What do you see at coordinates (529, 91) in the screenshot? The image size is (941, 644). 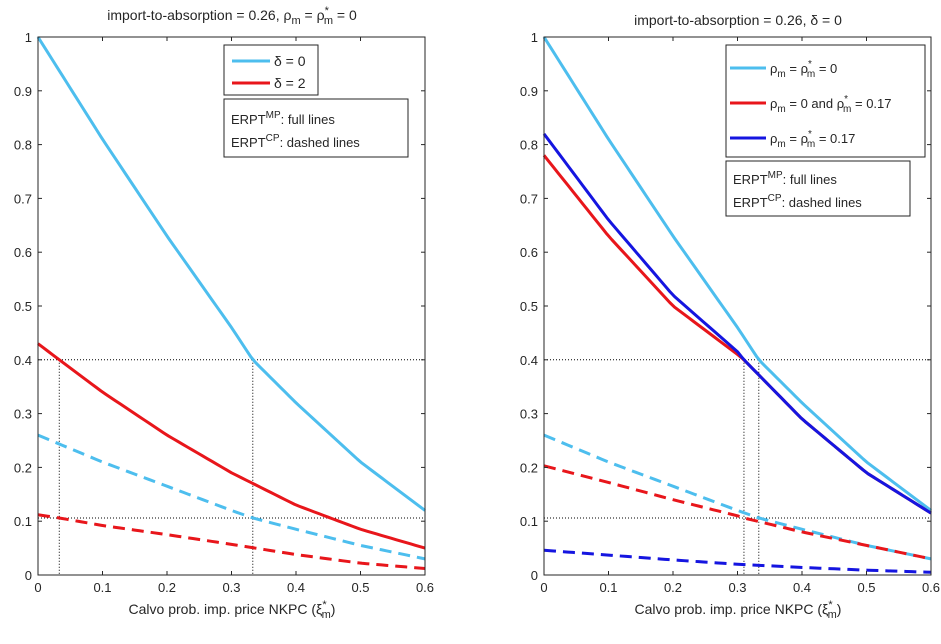 I see `right-y-tick-label: 0.9` at bounding box center [529, 91].